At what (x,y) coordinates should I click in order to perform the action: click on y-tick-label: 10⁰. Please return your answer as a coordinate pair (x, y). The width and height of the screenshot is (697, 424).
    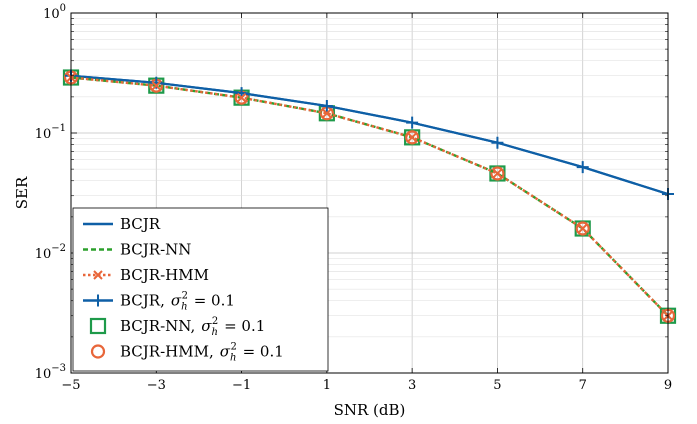
    Looking at the image, I should click on (54, 12).